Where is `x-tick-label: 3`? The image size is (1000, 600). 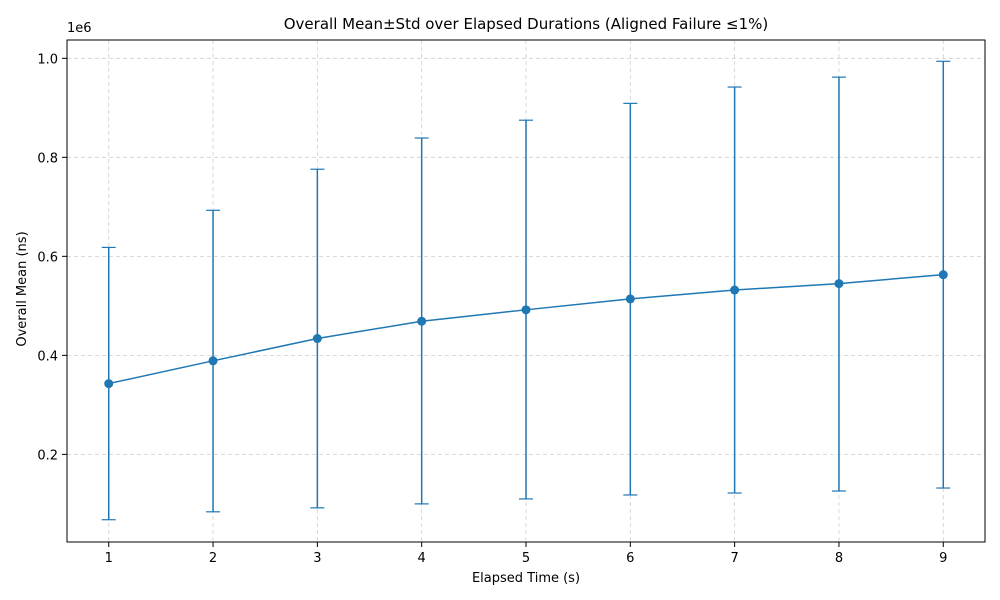 x-tick-label: 3 is located at coordinates (317, 558).